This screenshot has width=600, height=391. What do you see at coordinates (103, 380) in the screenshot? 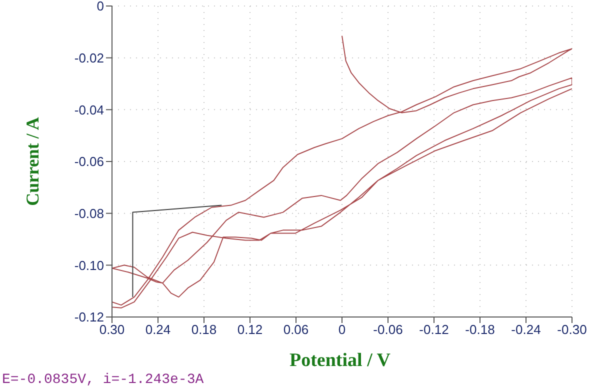
I see `text: E=-0.0835V, i=-1.243e-3A` at bounding box center [103, 380].